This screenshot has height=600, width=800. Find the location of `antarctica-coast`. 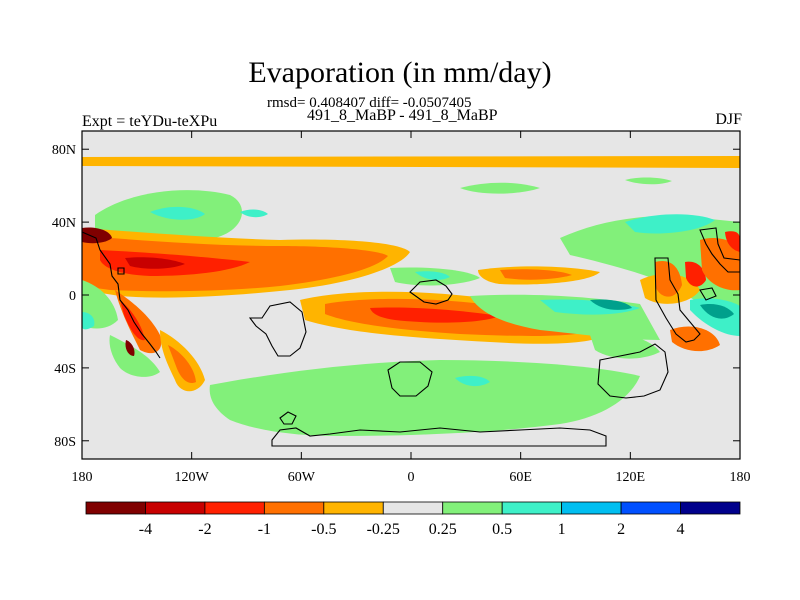

antarctica-coast is located at coordinates (439, 437).